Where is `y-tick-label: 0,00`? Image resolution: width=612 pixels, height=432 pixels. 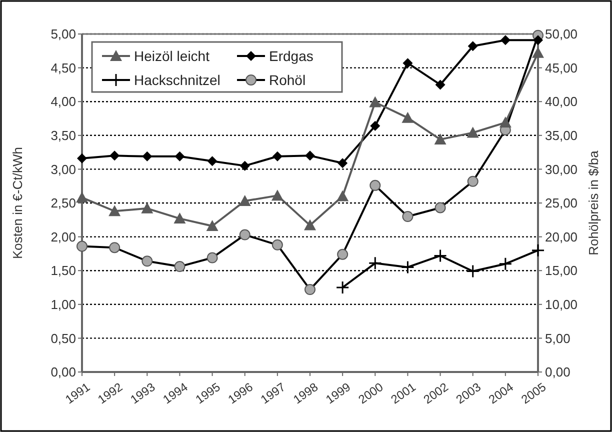
y-tick-label: 0,00 is located at coordinates (63, 372).